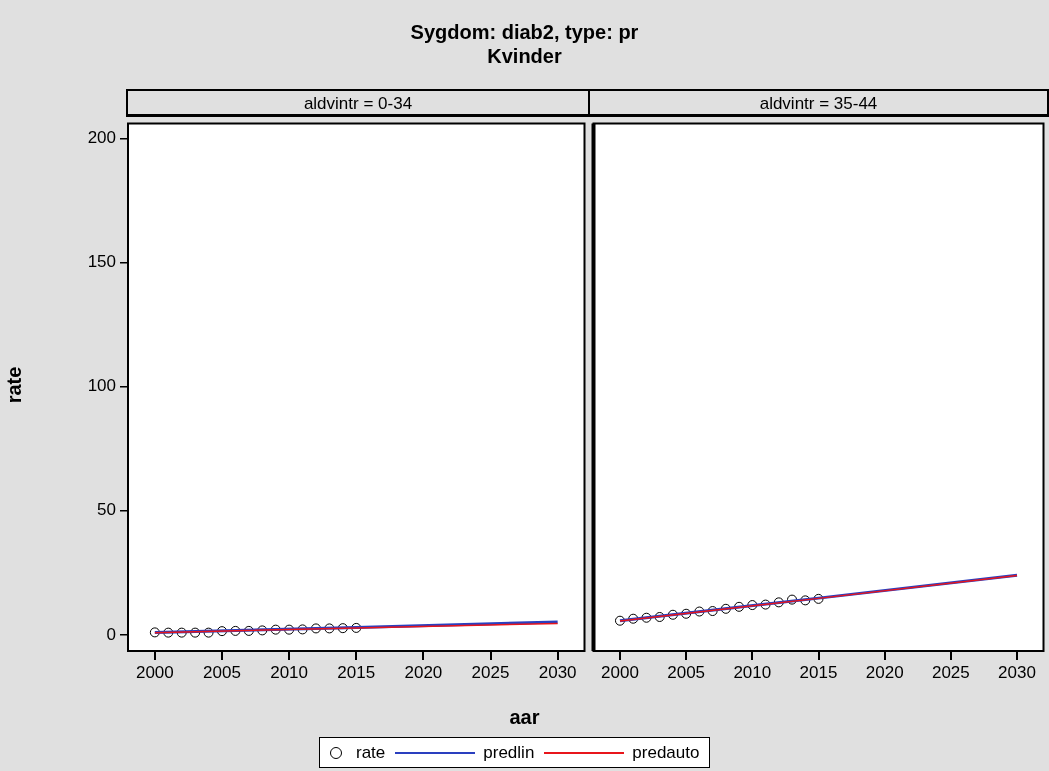 The image size is (1049, 771). Describe the element at coordinates (358, 103) in the screenshot. I see `text: aldvintr = 0-34` at that location.